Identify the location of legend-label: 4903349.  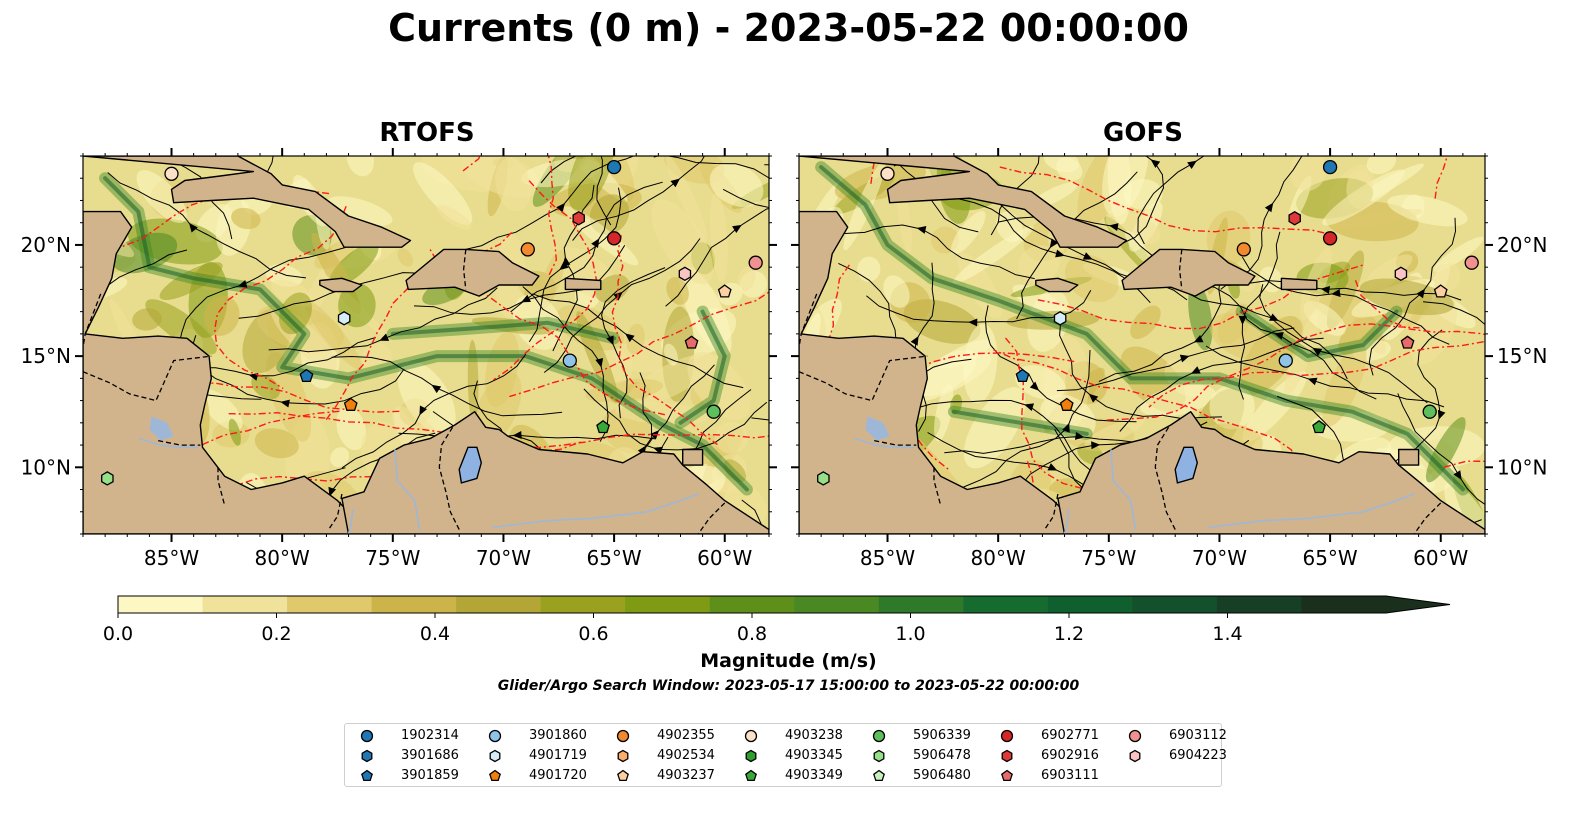
(814, 775).